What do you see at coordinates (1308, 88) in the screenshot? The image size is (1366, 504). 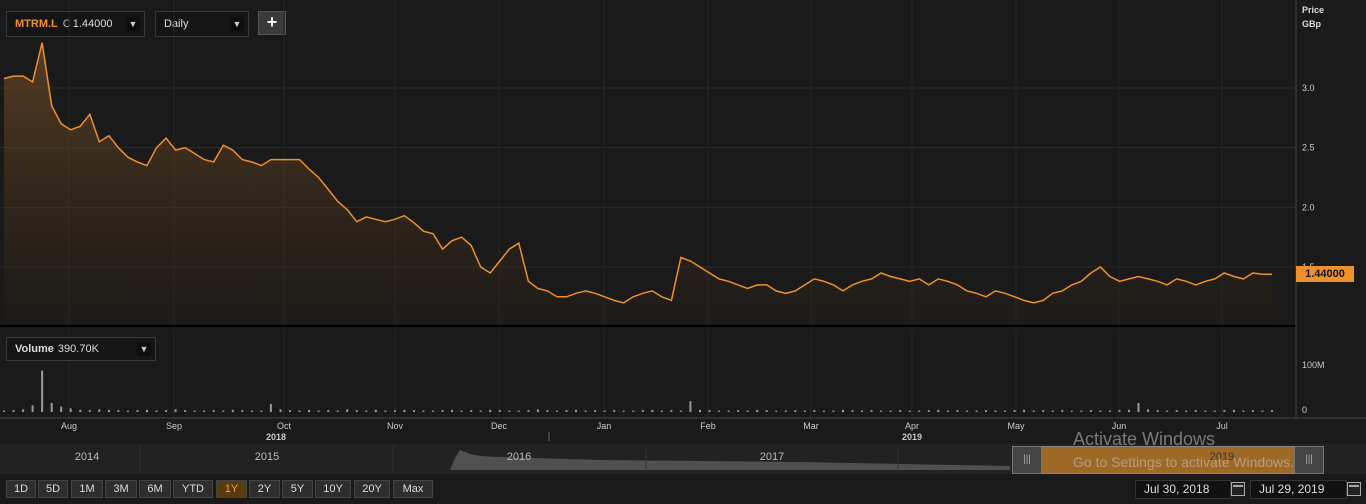 I see `price-tick-label: 3.0` at bounding box center [1308, 88].